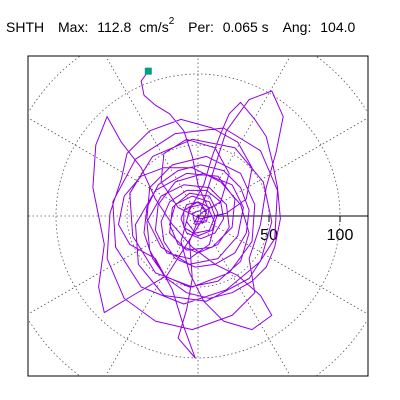 Image resolution: width=400 pixels, height=400 pixels. What do you see at coordinates (114, 26) in the screenshot?
I see `max-value: 112.8` at bounding box center [114, 26].